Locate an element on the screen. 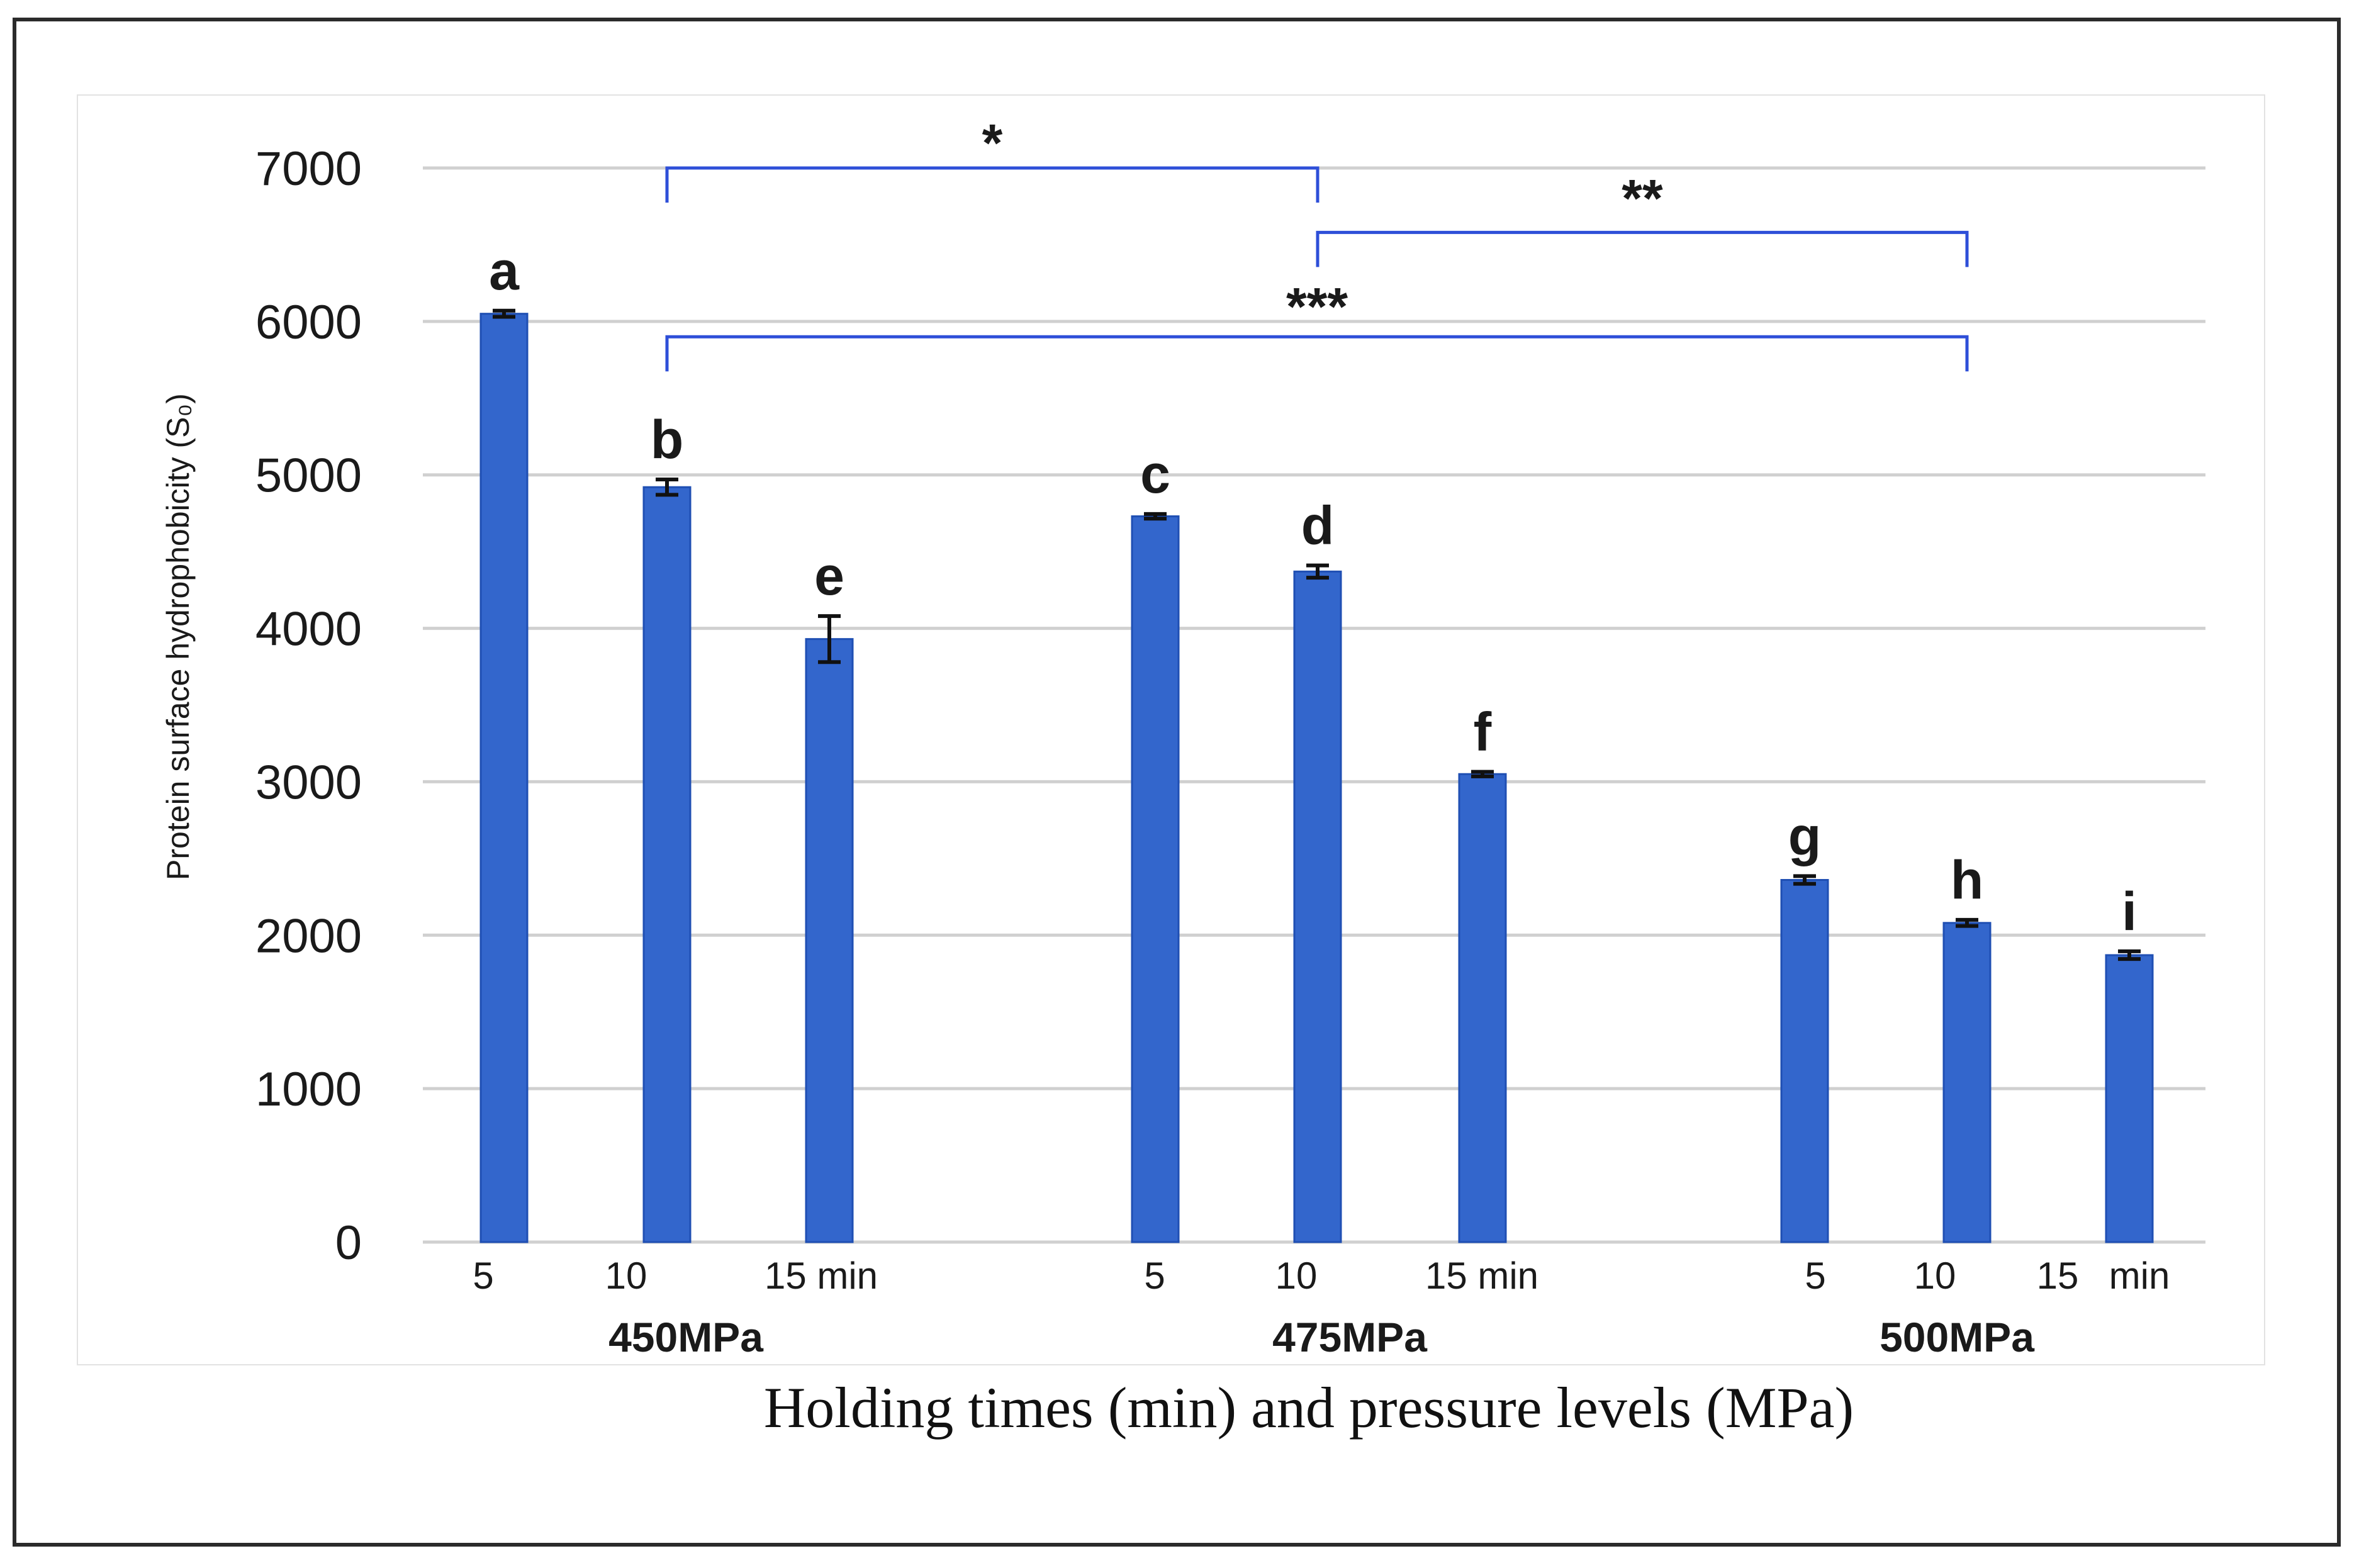 The image size is (2359, 1568). significance-letter-f: f is located at coordinates (1483, 732).